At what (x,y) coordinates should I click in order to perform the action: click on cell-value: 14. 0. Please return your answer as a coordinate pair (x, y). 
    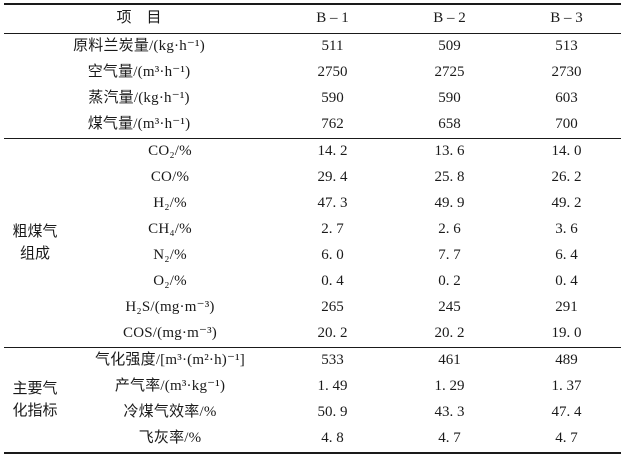
    Looking at the image, I should click on (564, 151).